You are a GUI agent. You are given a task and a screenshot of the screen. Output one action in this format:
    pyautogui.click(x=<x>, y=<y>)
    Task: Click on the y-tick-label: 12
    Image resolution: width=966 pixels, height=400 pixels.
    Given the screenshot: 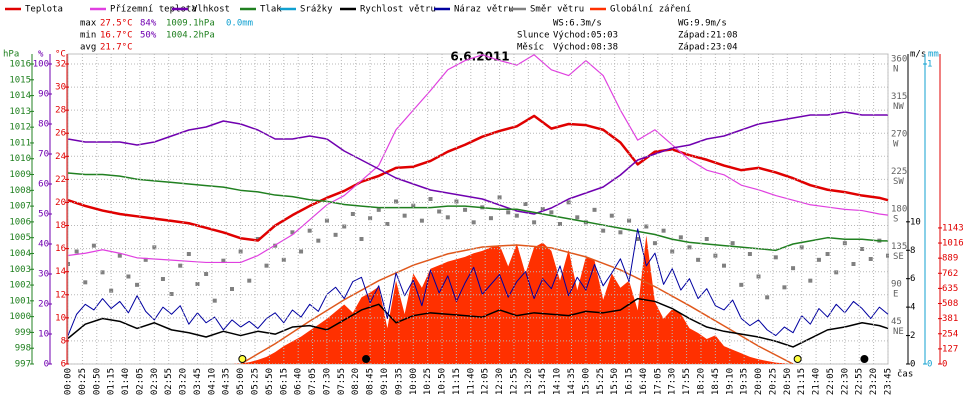 What is the action you would take?
    pyautogui.click(x=60, y=295)
    